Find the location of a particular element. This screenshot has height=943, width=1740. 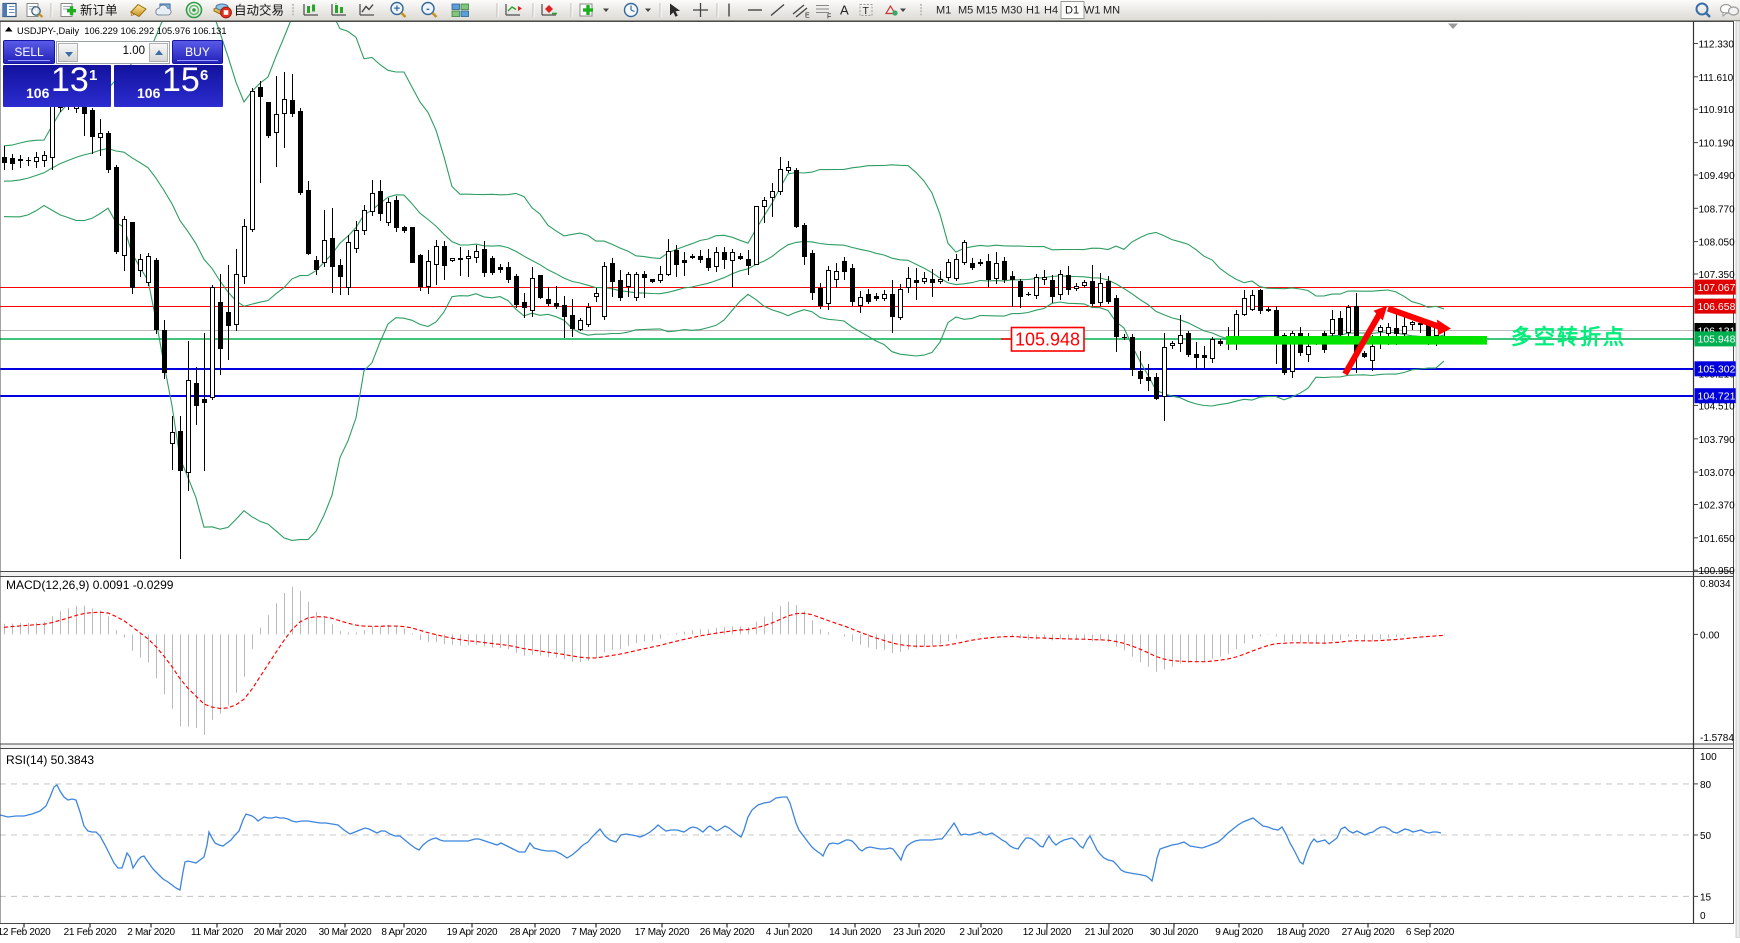

svg-text: 80 is located at coordinates (1706, 785).